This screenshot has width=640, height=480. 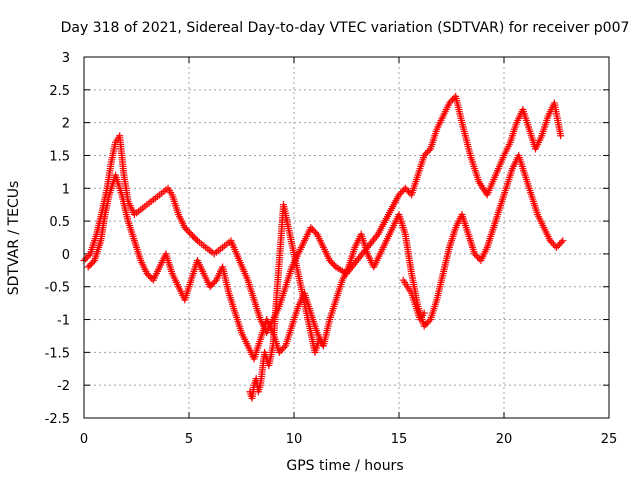 What do you see at coordinates (609, 439) in the screenshot?
I see `x-tick-label: 25` at bounding box center [609, 439].